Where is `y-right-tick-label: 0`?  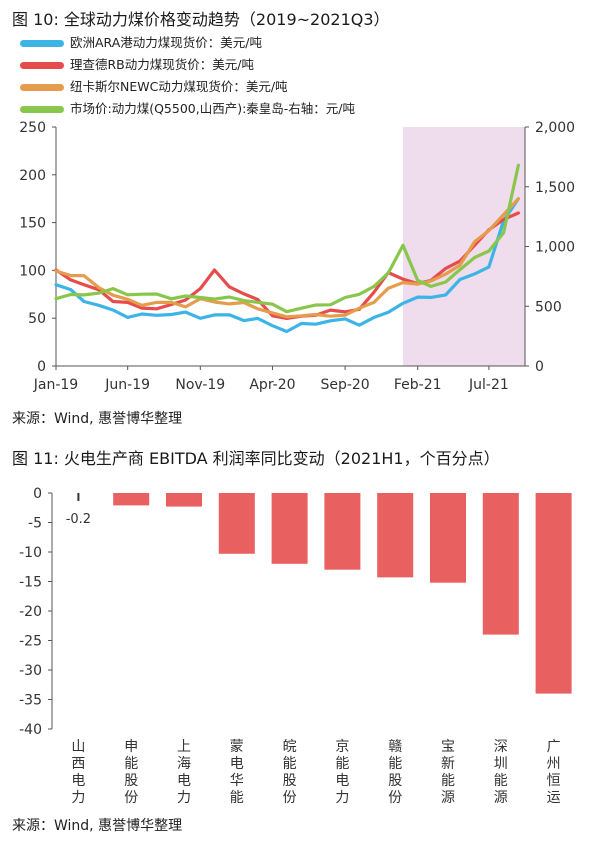 y-right-tick-label: 0 is located at coordinates (539, 367).